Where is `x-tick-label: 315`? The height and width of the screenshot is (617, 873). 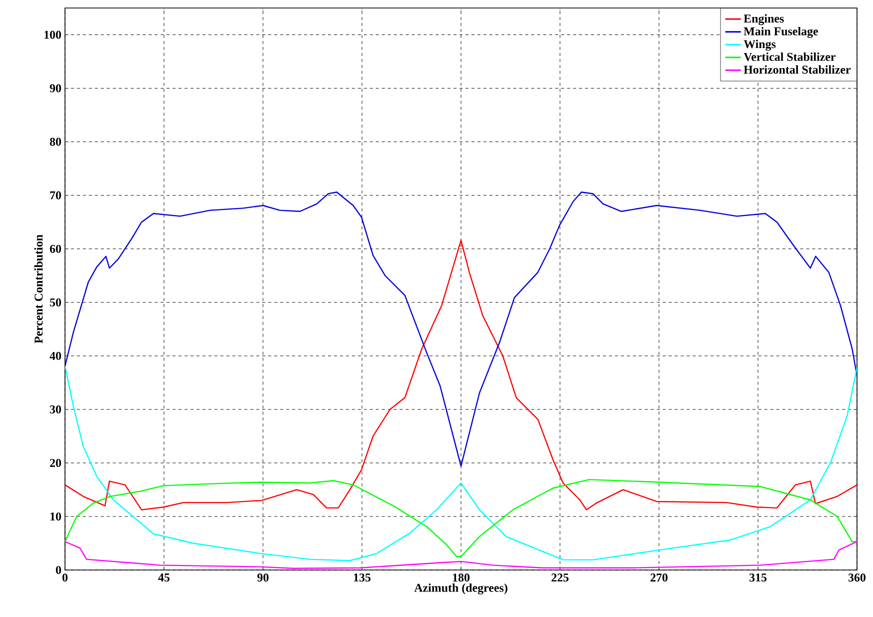 x-tick-label: 315 is located at coordinates (758, 578).